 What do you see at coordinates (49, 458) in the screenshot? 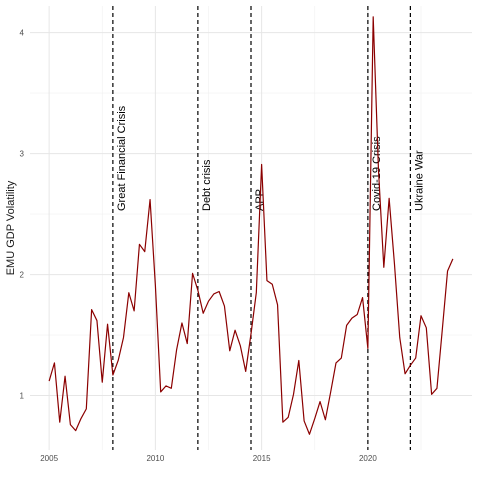
I see `x-tick-label-0: 2005` at bounding box center [49, 458].